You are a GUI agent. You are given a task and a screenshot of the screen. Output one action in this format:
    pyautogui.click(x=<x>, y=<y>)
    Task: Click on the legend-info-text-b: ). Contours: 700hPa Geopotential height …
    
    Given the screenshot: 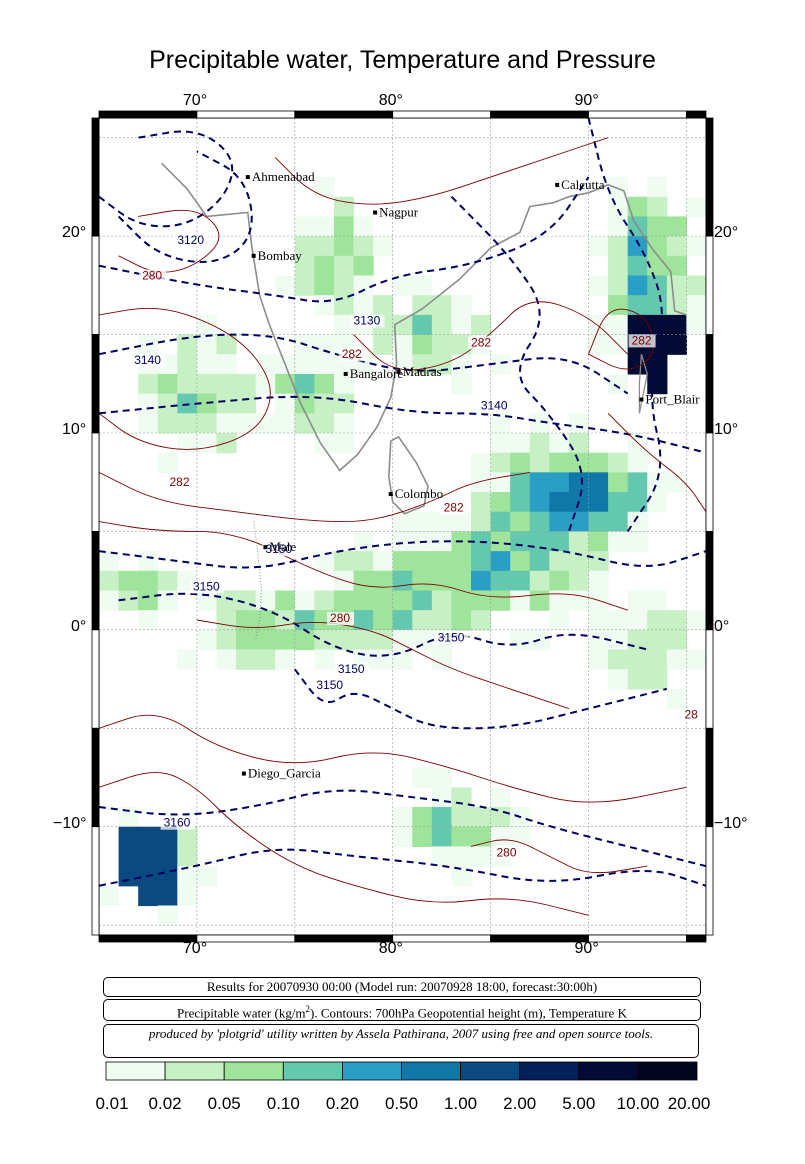 What is the action you would take?
    pyautogui.click(x=468, y=1013)
    